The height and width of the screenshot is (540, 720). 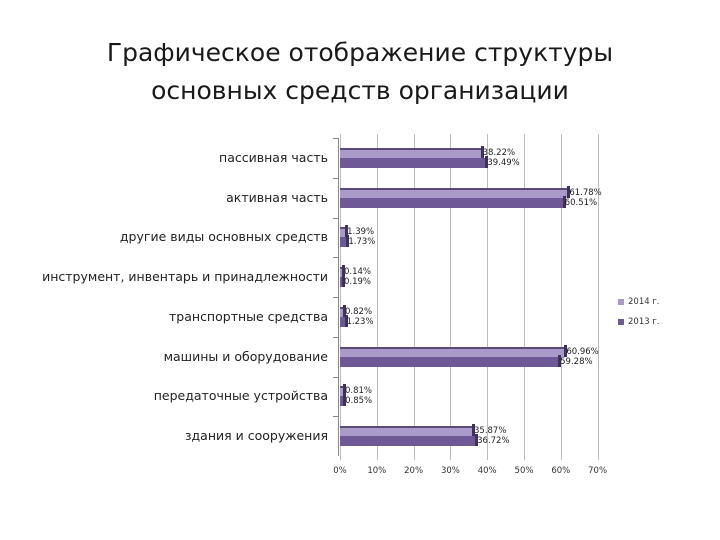 I want to click on value-label: 36.72%, so click(x=493, y=441).